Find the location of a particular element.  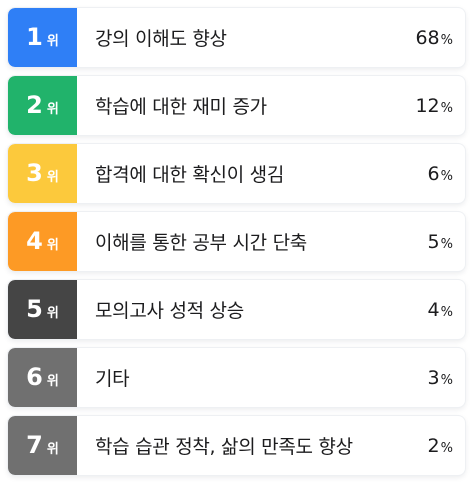

ranking-percent: 5 % is located at coordinates (446, 242).